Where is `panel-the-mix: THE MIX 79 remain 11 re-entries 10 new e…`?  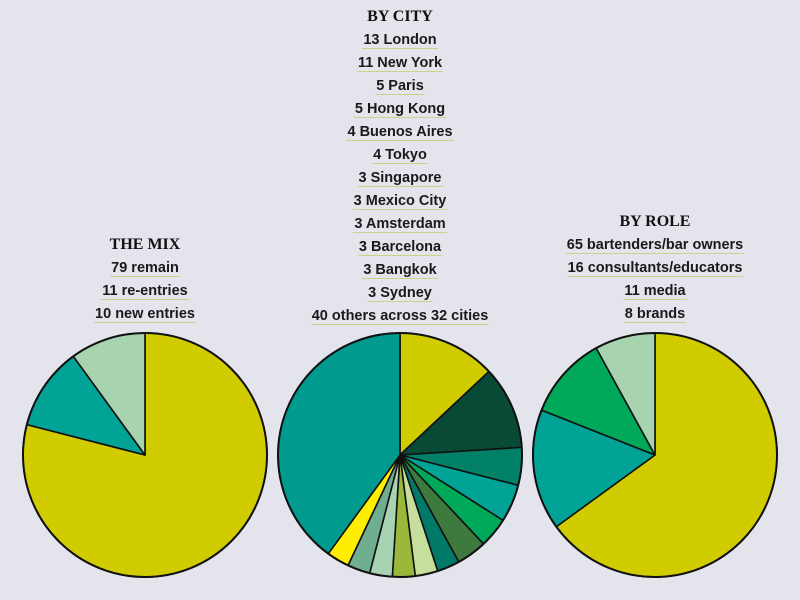
panel-the-mix: THE MIX 79 remain 11 re-entries 10 new e… is located at coordinates (145, 281).